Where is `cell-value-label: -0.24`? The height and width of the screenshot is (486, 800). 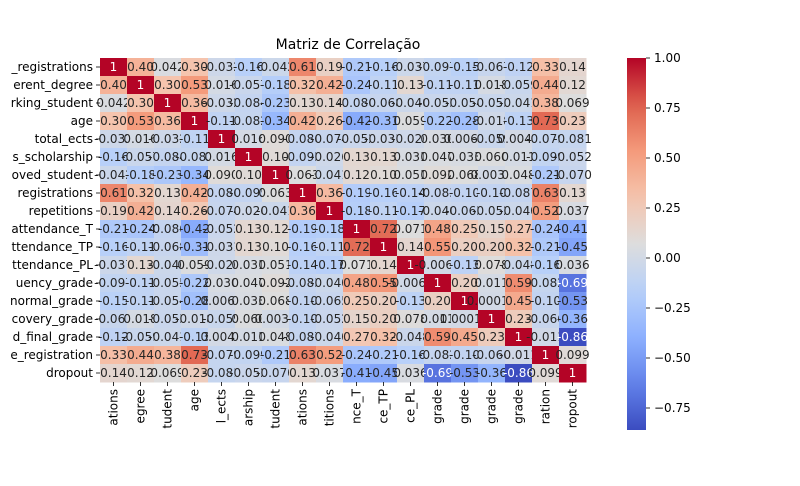 cell-value-label: -0.24 is located at coordinates (140, 229).